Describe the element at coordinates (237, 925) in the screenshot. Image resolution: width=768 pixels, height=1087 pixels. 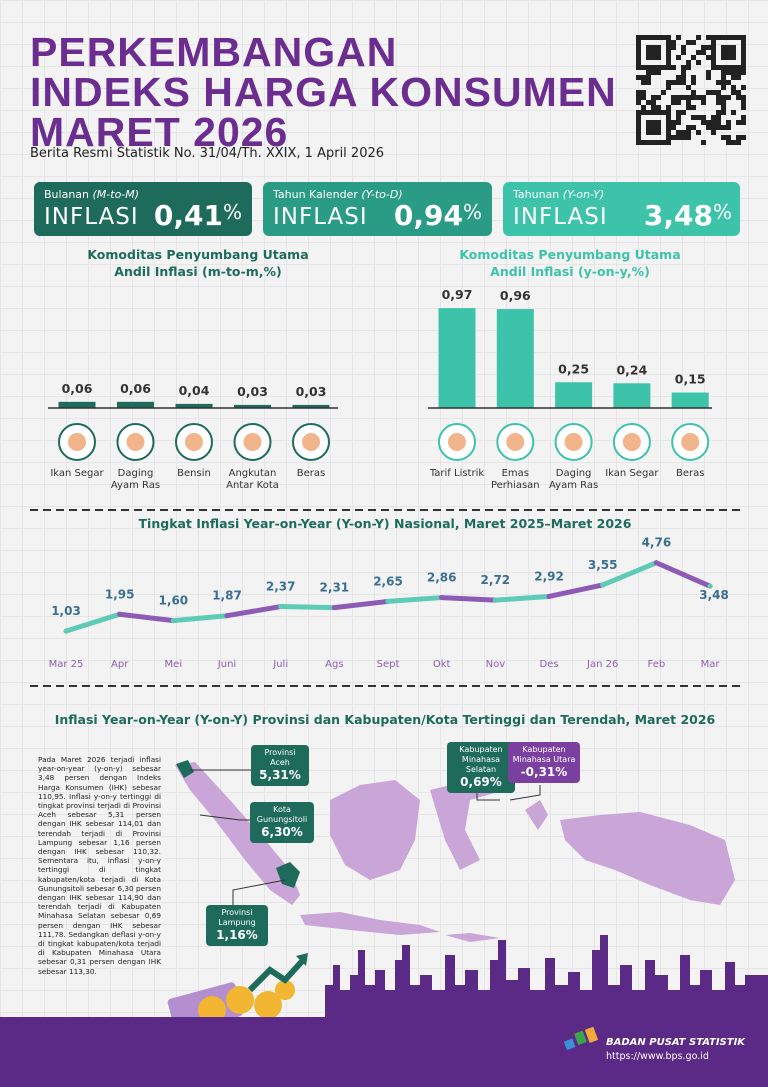
I see `map-callout: Provinsi Lampung 1,16%` at that location.